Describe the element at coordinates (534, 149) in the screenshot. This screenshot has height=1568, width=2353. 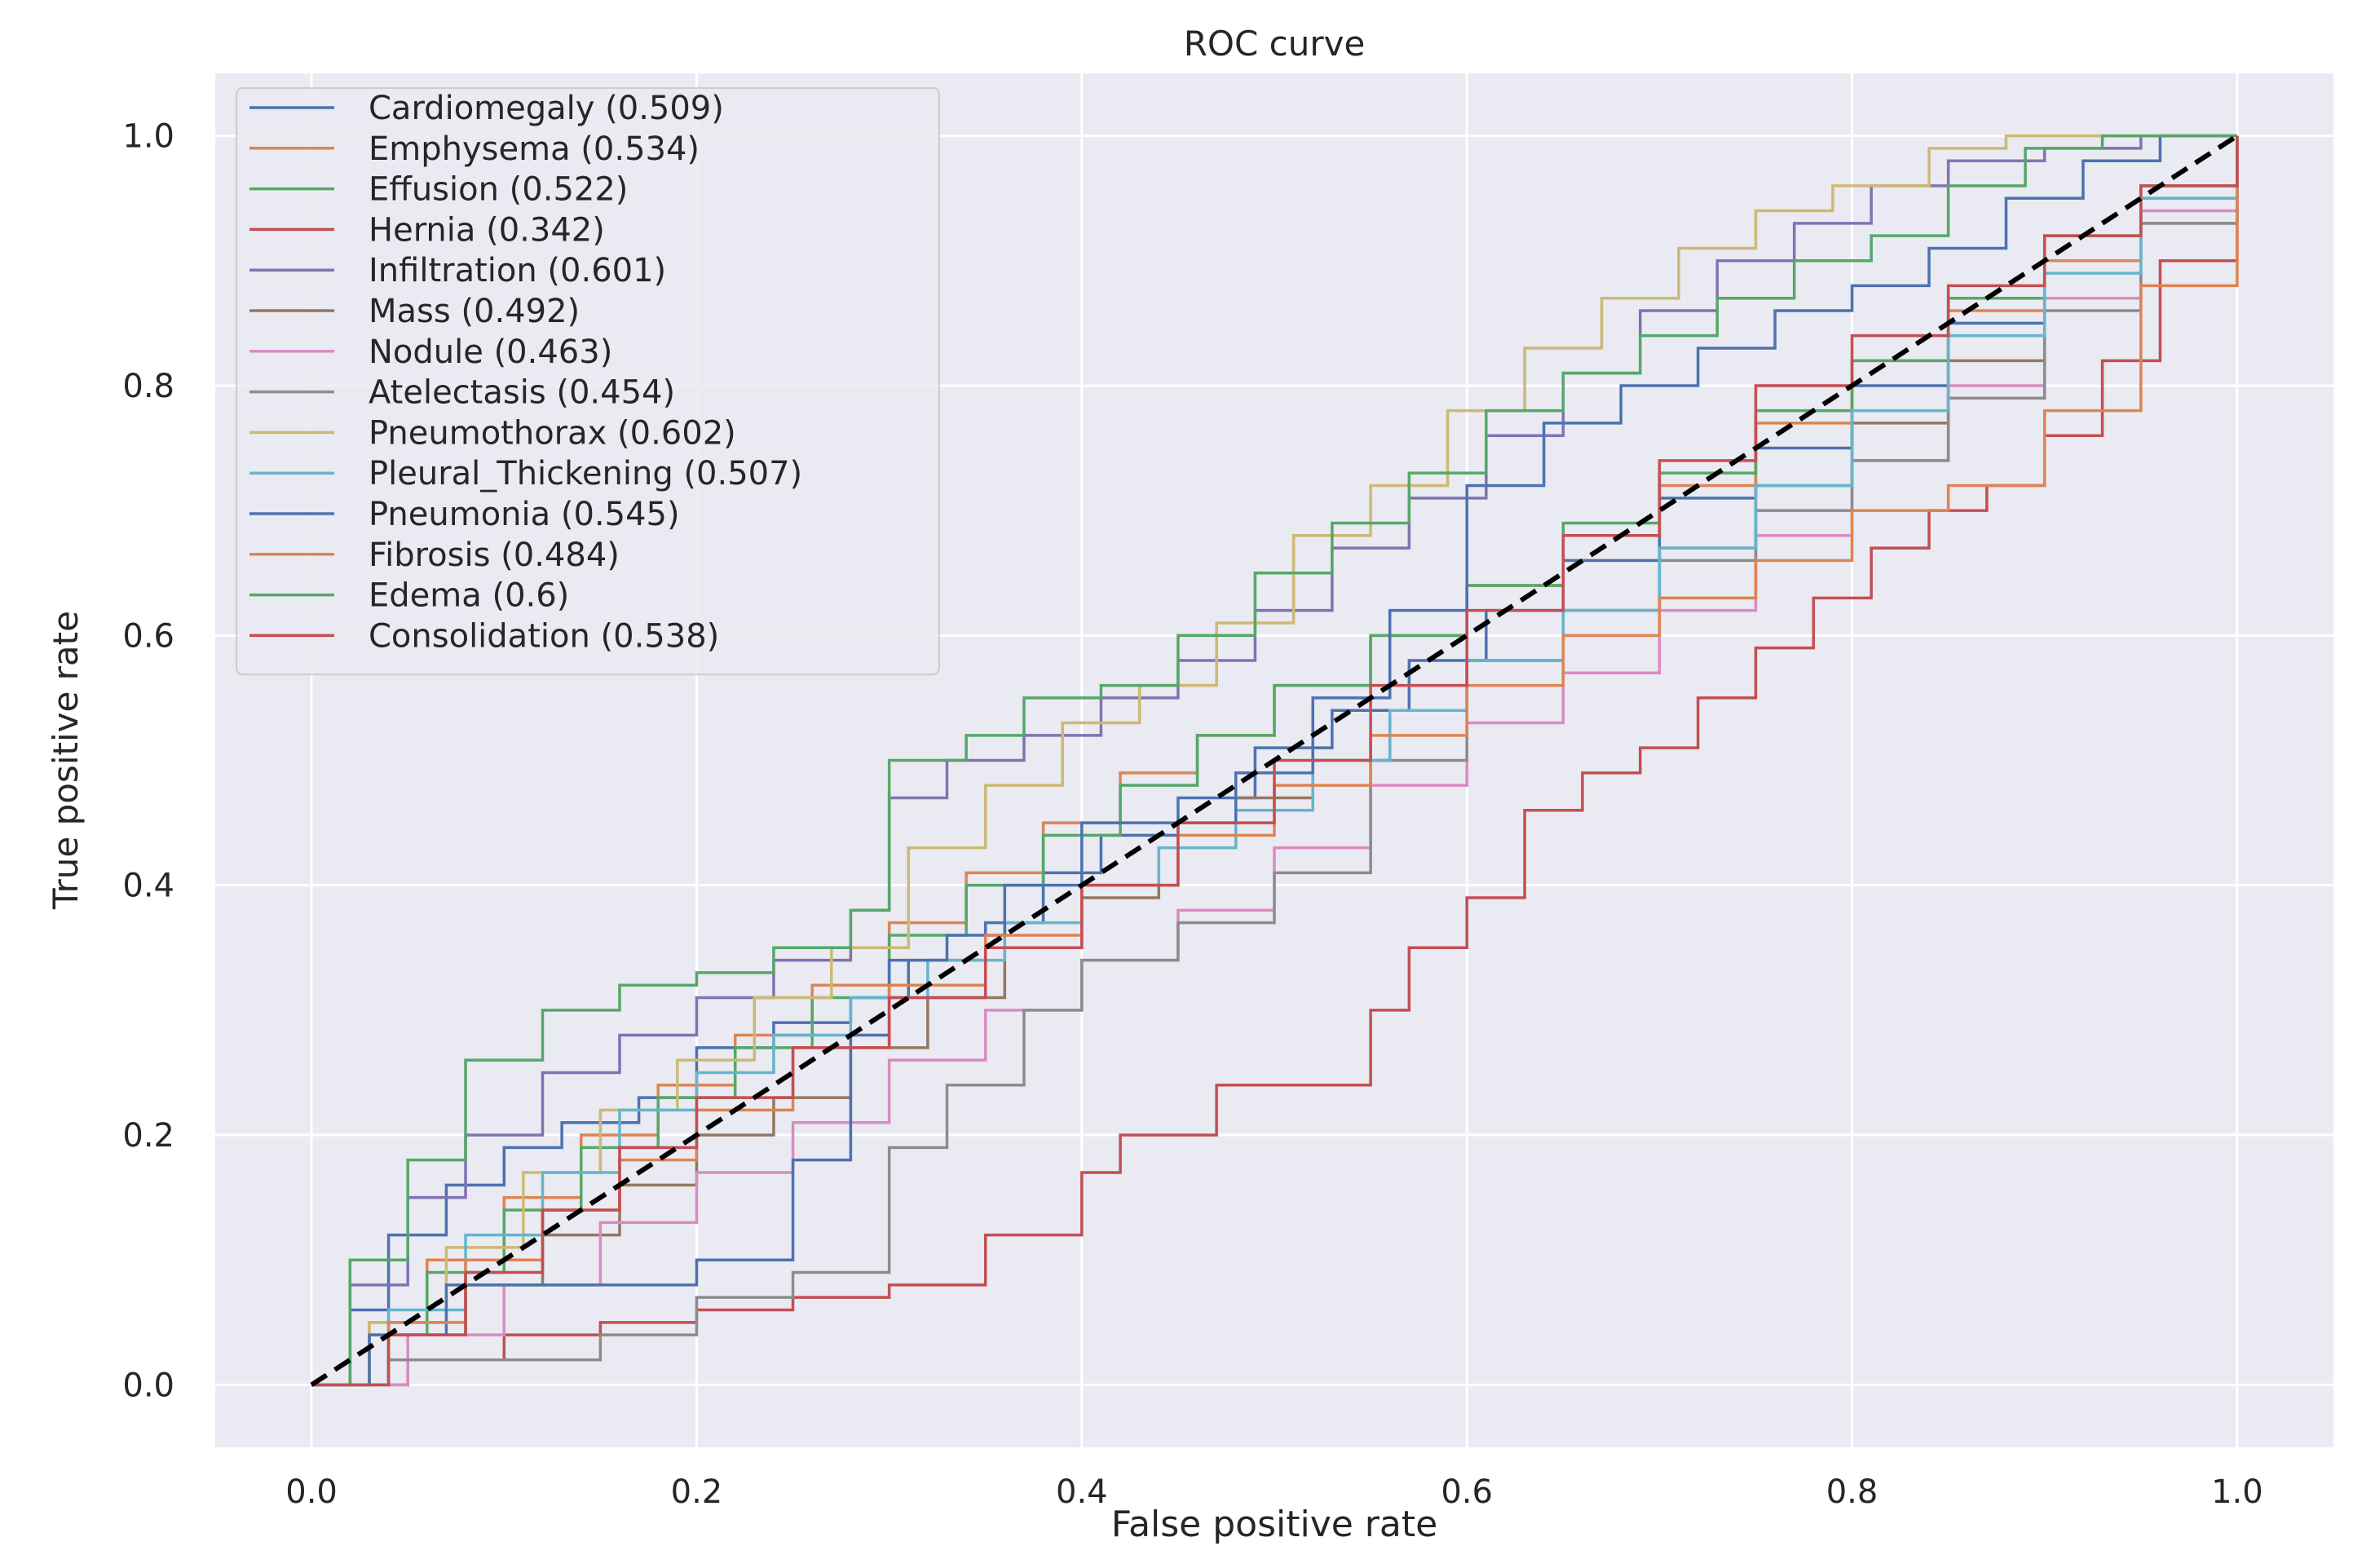
I see `legend-label: Emphysema (0.534)` at that location.